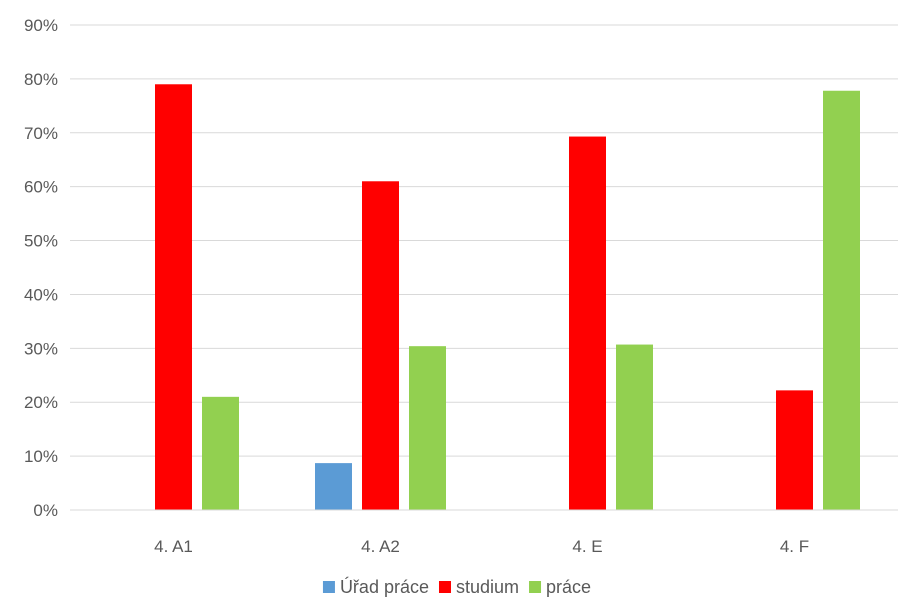 This screenshot has height=605, width=914. Describe the element at coordinates (481, 546) in the screenshot. I see `x-axis: 4. A1 4. A2 4. E 4. F` at that location.